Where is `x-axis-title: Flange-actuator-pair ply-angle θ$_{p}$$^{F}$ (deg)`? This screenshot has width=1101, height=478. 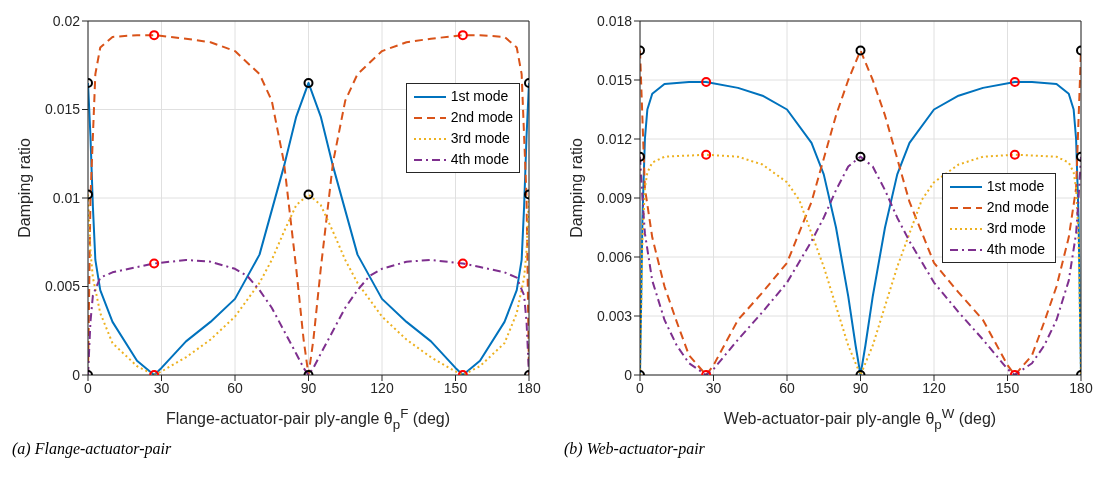
x-axis-title: Flange-actuator-pair ply-angle θ$_{p}$$^{F}$ (deg) is located at coordinates (308, 419).